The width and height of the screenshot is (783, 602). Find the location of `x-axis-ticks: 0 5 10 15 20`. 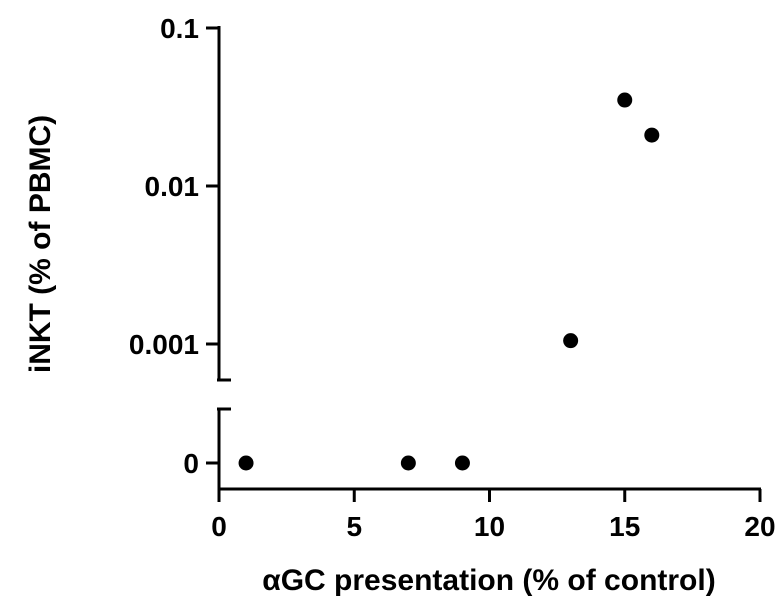

x-axis-ticks: 0 5 10 15 20 is located at coordinates (493, 515).